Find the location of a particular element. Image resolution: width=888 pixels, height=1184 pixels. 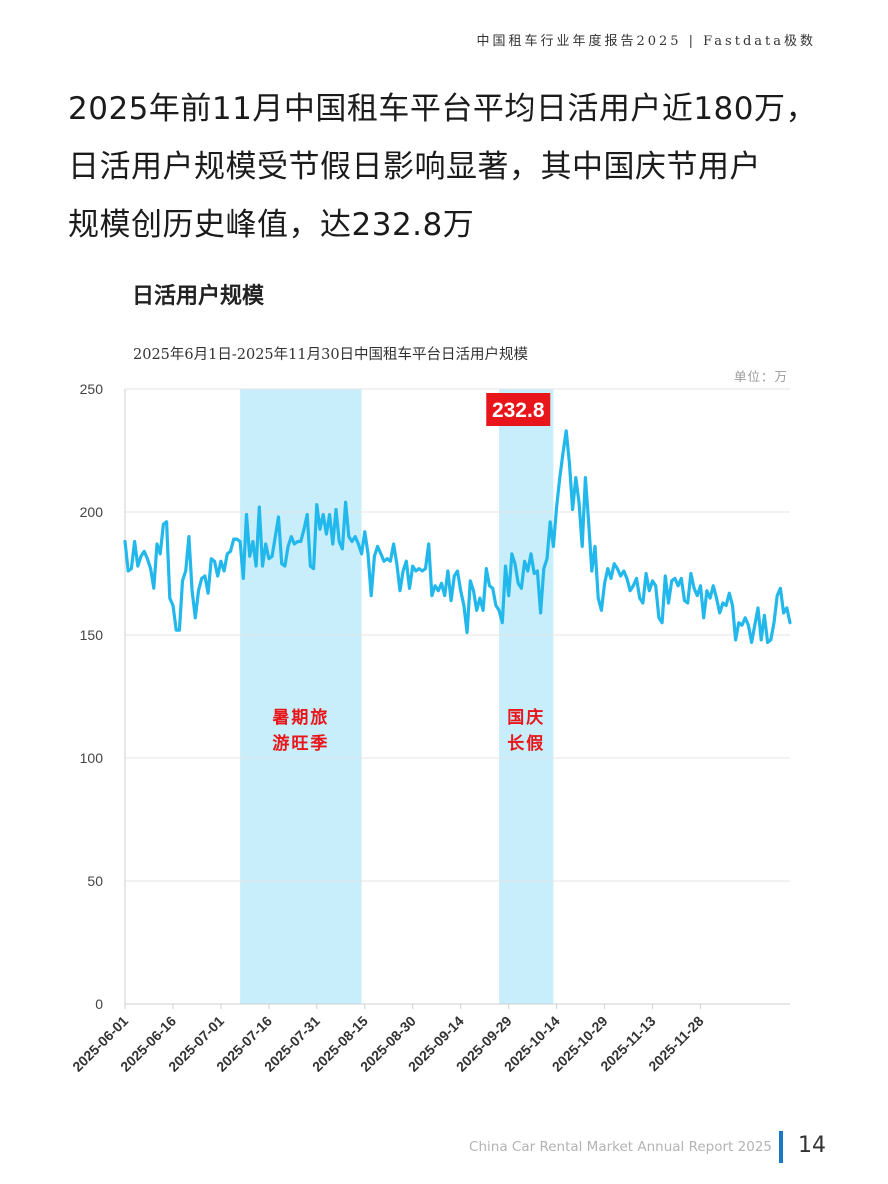

series-layer is located at coordinates (457, 537).